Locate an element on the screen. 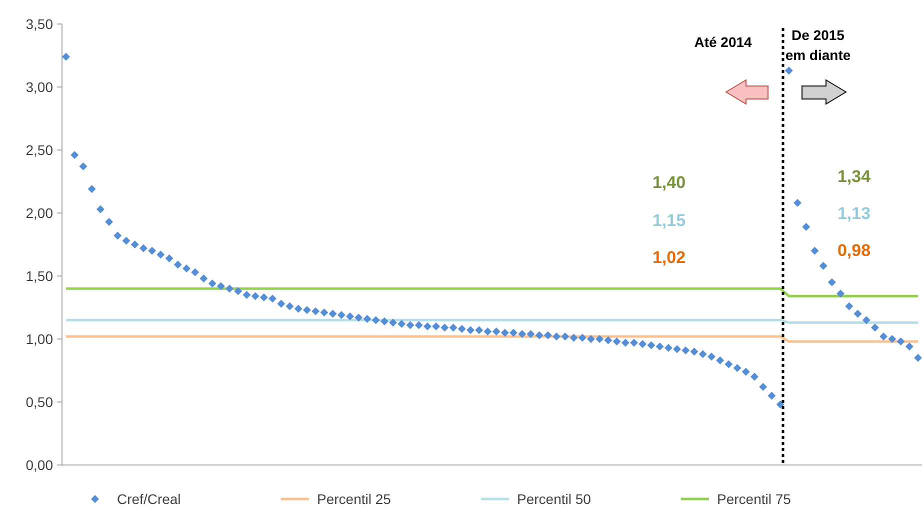  y-tick-label: 1,50 is located at coordinates (40, 276).